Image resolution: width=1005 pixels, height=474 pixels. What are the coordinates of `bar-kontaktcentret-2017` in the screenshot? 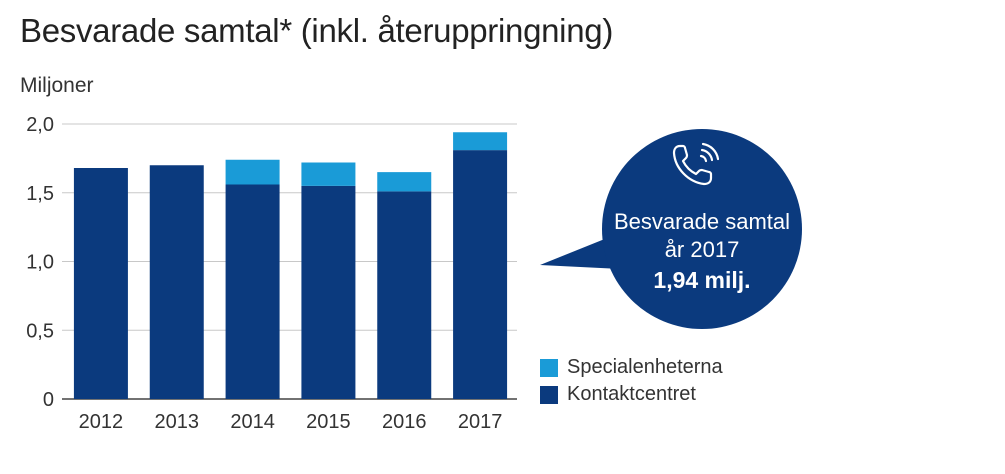 It's located at (480, 274).